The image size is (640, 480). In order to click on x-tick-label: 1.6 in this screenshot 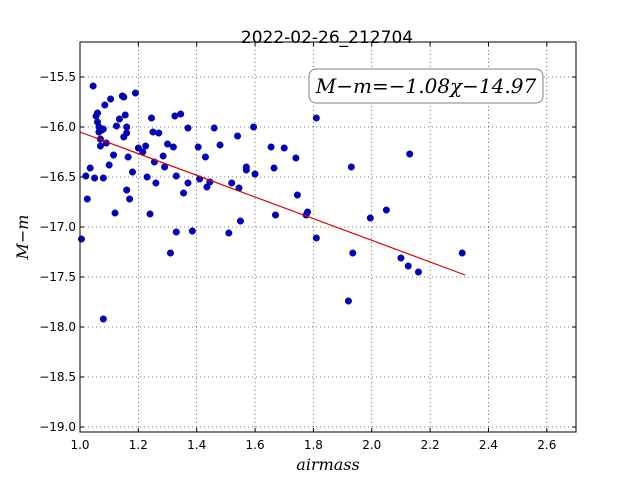, I will do `click(255, 445)`.